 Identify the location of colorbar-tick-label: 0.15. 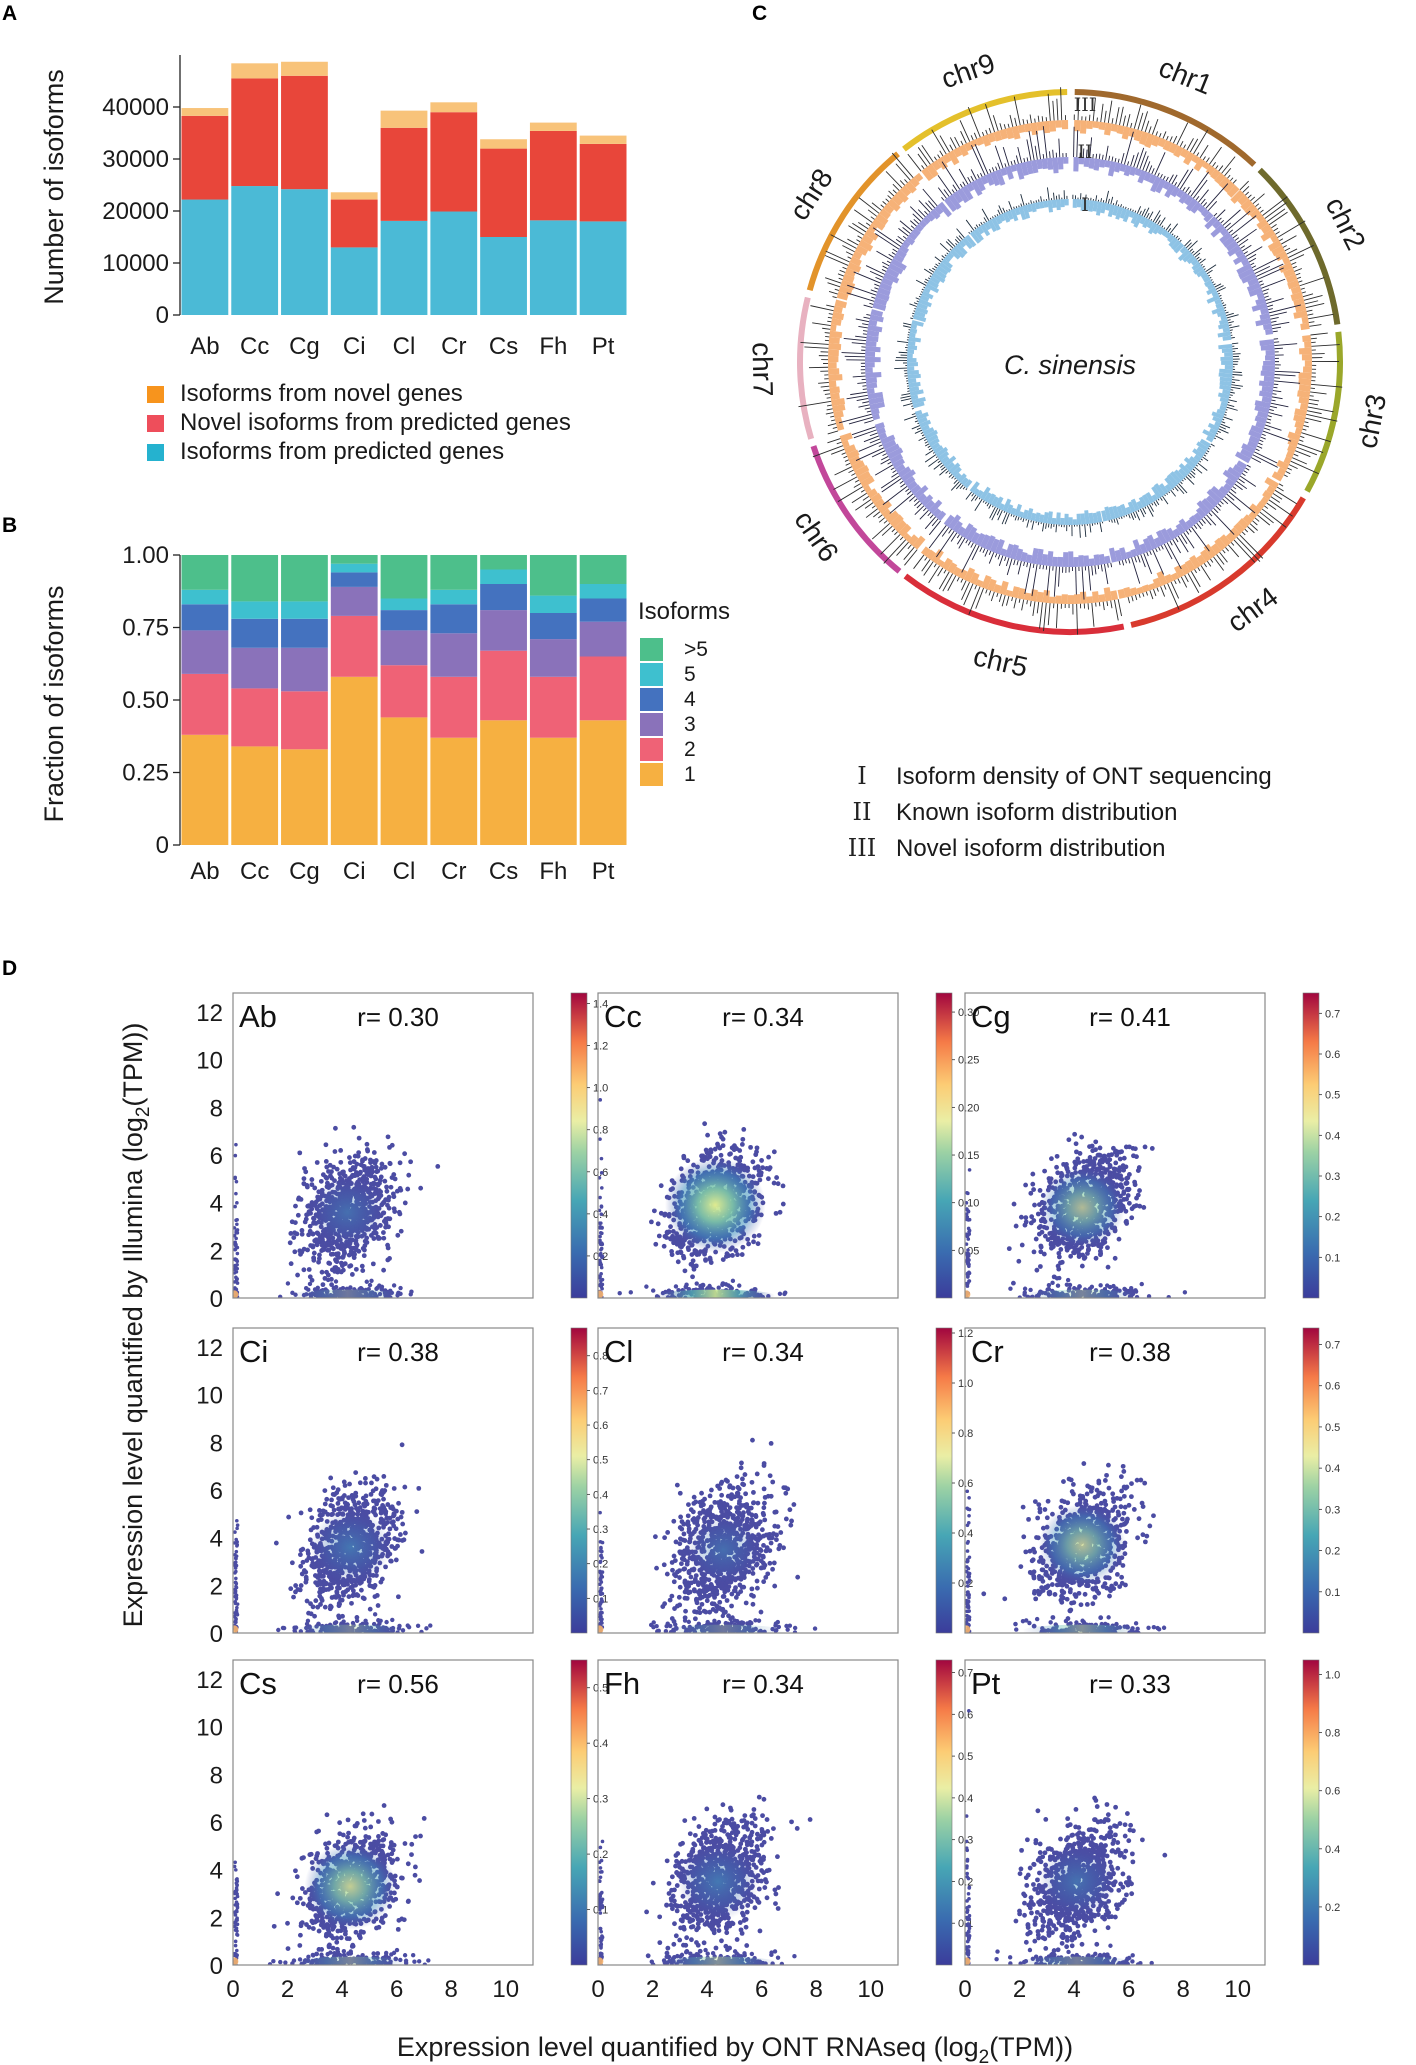
(968, 1156).